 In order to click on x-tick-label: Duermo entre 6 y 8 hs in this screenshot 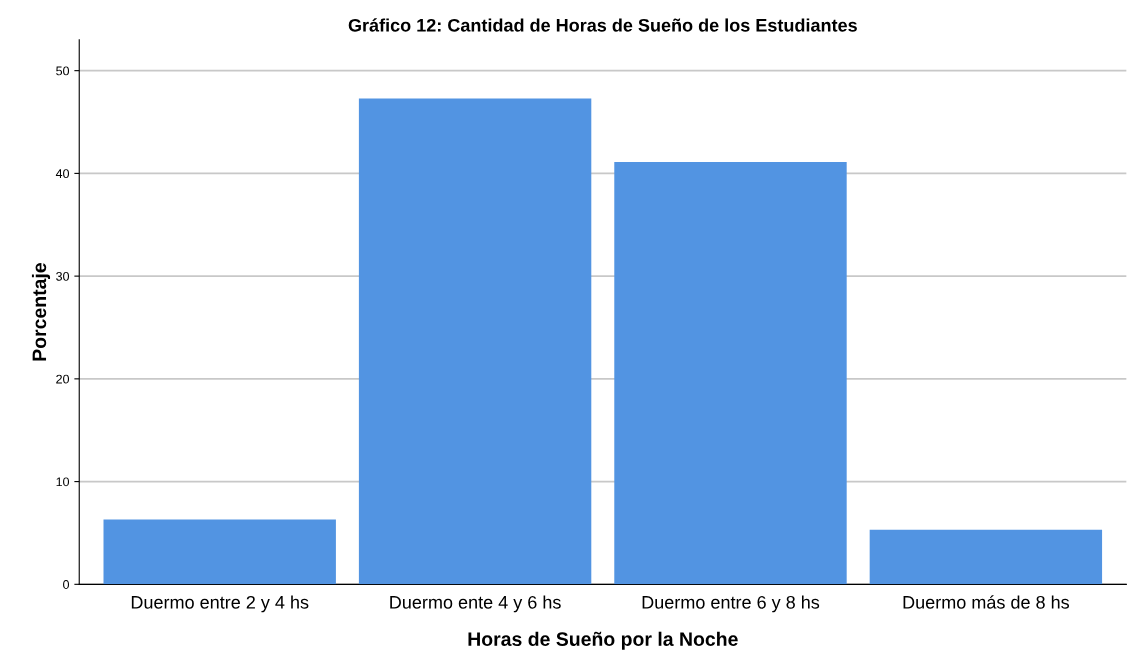, I will do `click(731, 604)`.